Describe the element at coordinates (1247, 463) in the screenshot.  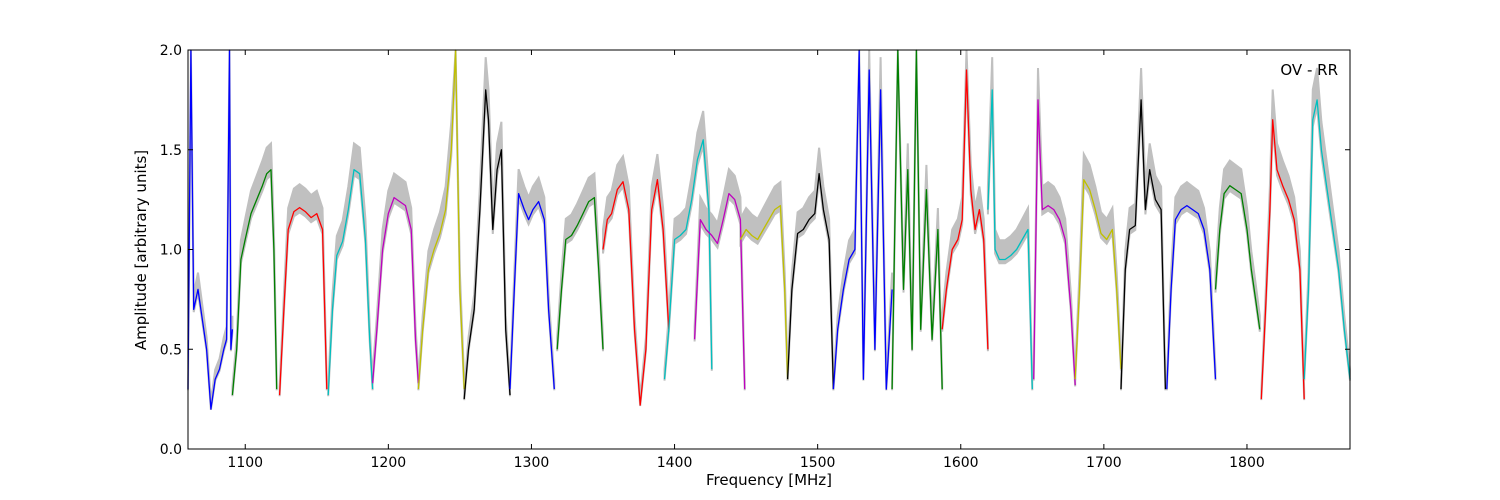
I see `x-tick-label: 1800` at that location.